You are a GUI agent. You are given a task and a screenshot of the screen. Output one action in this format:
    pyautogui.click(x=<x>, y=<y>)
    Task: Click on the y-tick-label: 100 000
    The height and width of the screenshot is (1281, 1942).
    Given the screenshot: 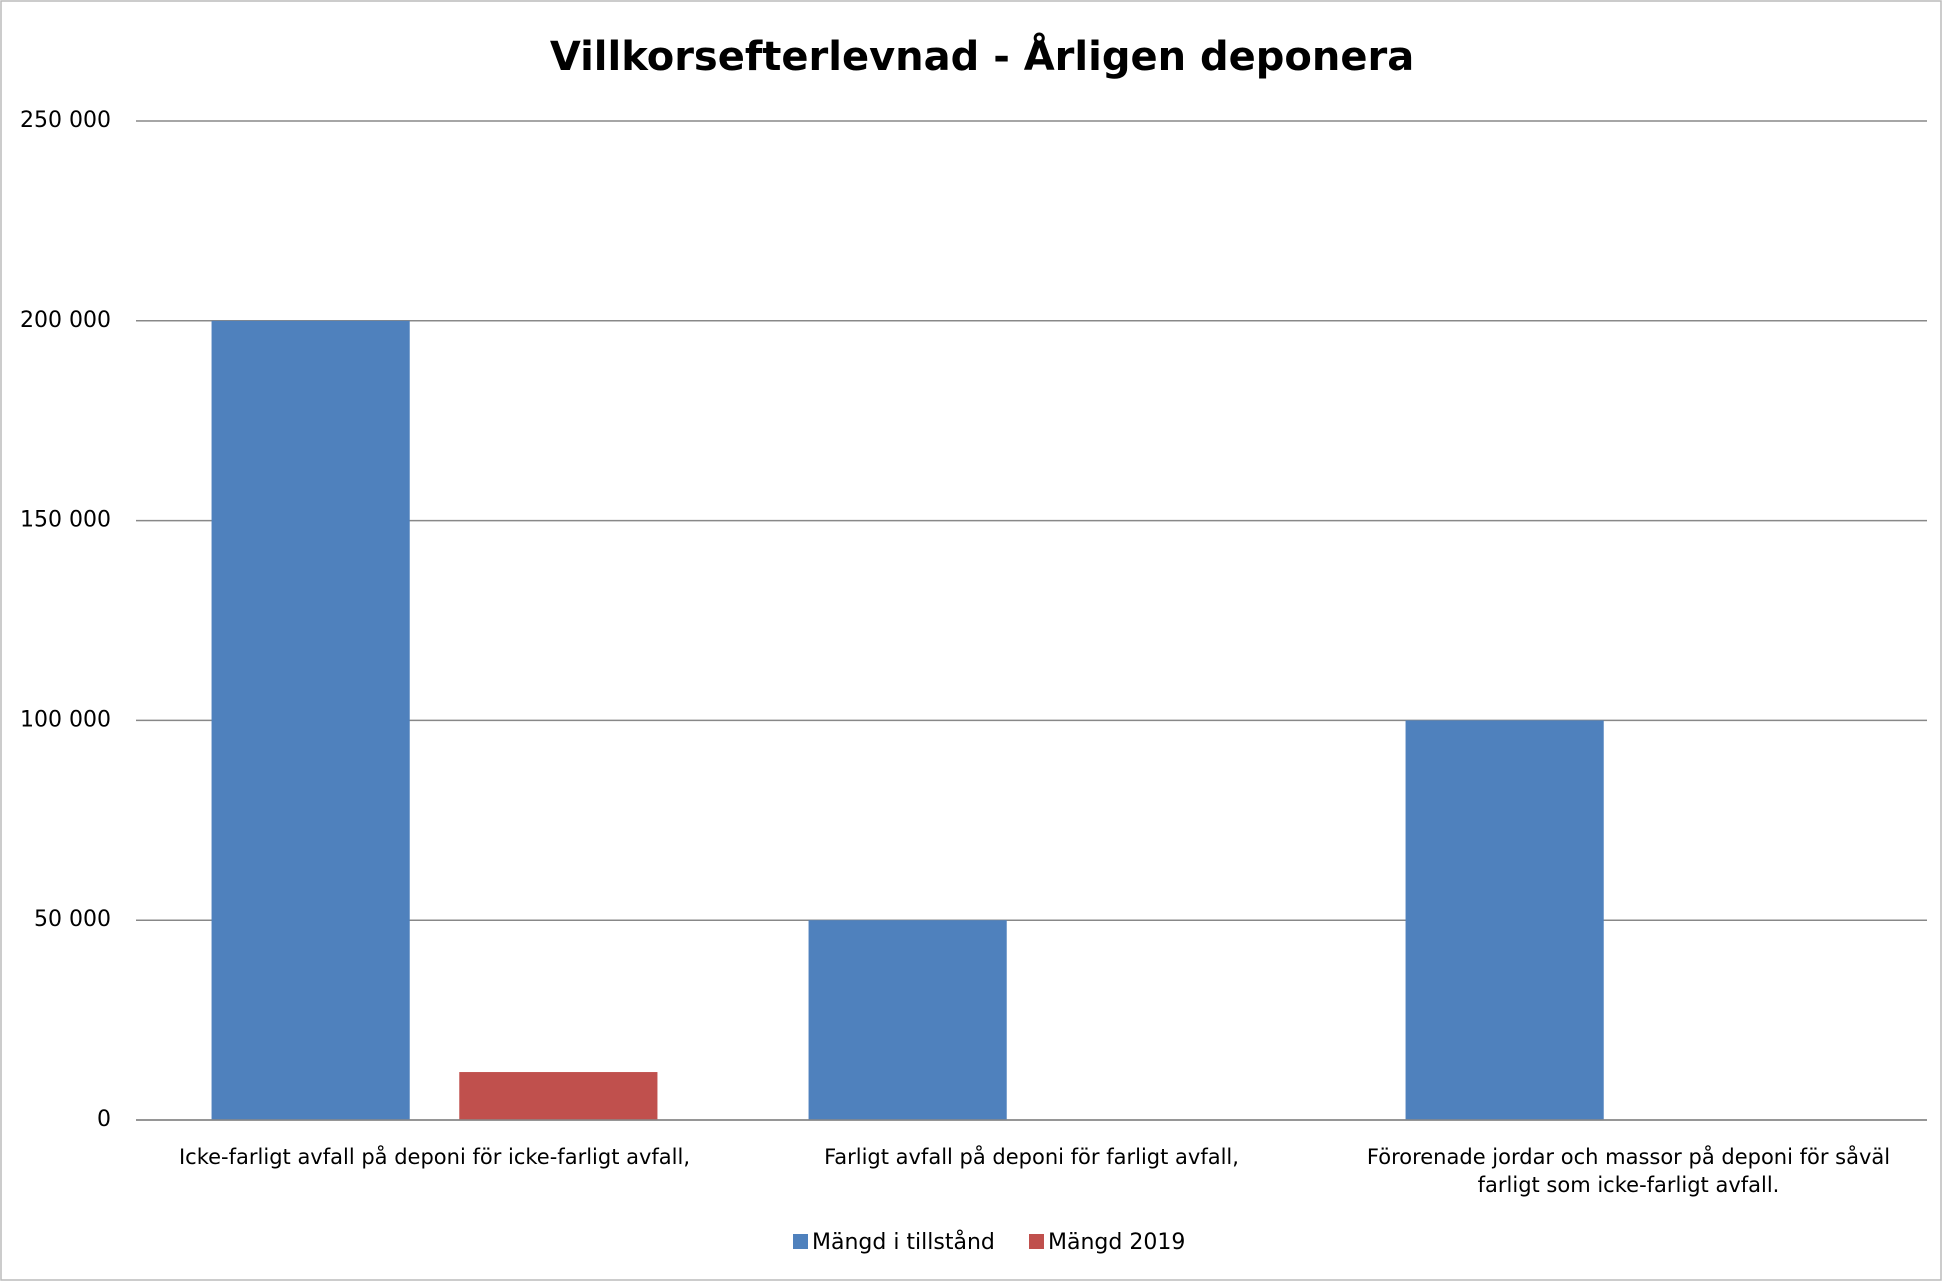 What is the action you would take?
    pyautogui.click(x=65, y=719)
    